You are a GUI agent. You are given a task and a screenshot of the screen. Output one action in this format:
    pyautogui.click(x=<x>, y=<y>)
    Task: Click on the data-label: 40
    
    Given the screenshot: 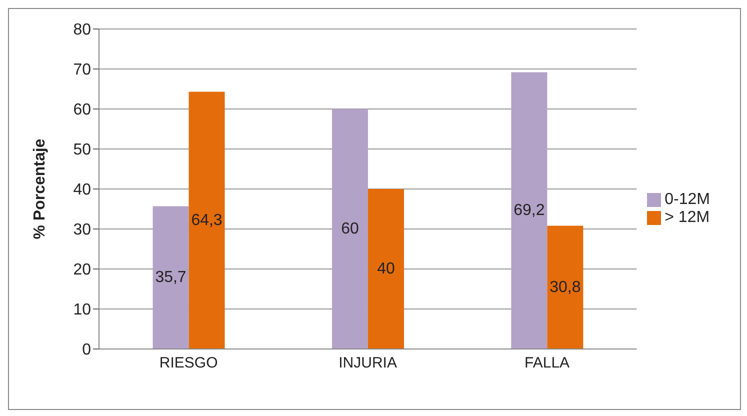 What is the action you would take?
    pyautogui.click(x=386, y=269)
    